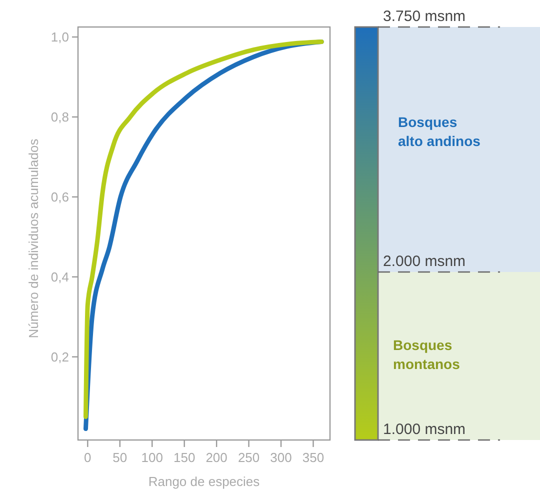  Describe the element at coordinates (184, 457) in the screenshot. I see `x-tick-label: 150` at that location.